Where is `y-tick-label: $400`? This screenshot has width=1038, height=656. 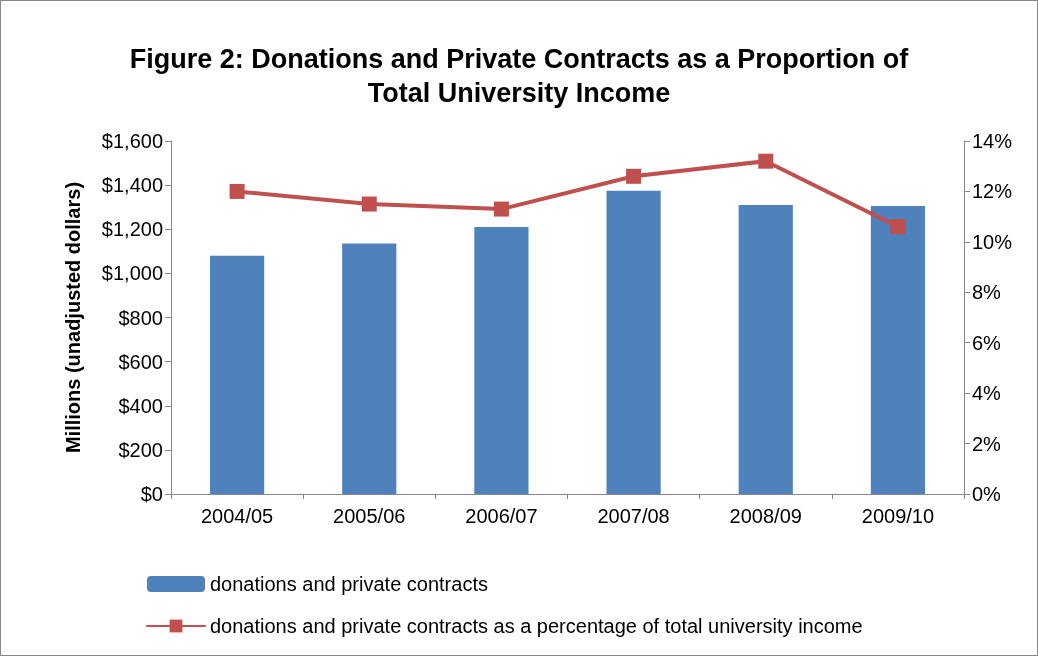 y-tick-label: $400 is located at coordinates (140, 405).